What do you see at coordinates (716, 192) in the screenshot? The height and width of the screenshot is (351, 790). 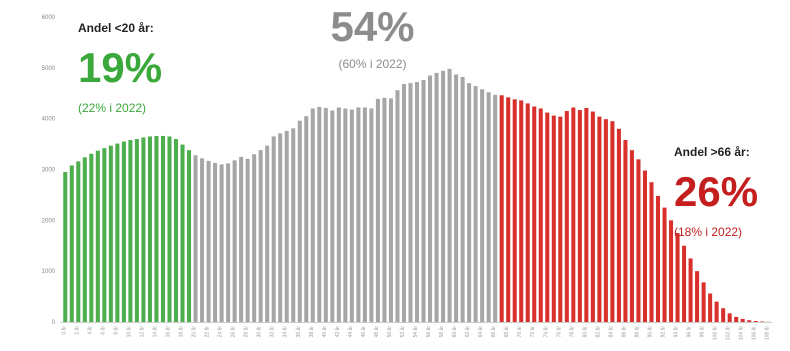 I see `old-share-annotation: Andel >66 år: 26% (18% i 2022)` at bounding box center [716, 192].